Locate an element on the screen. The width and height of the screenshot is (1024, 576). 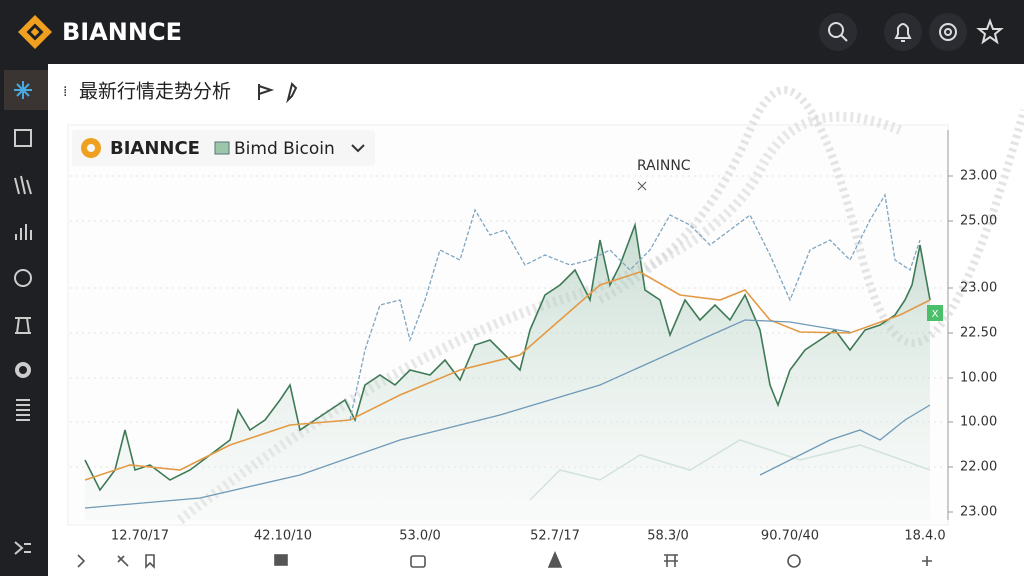
star-icon is located at coordinates (990, 31).